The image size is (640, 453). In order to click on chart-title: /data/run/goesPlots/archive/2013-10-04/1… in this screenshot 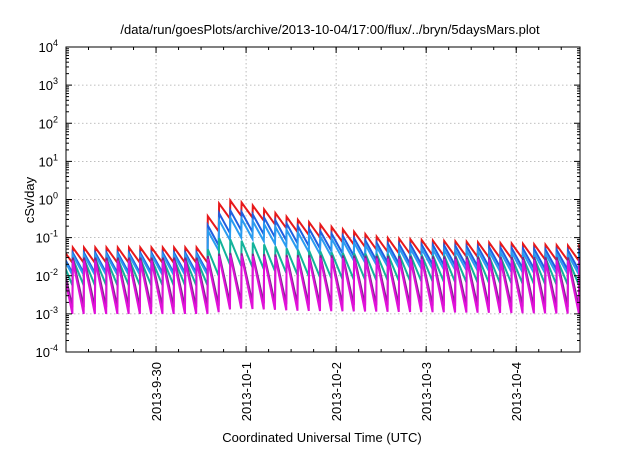, I will do `click(330, 29)`.